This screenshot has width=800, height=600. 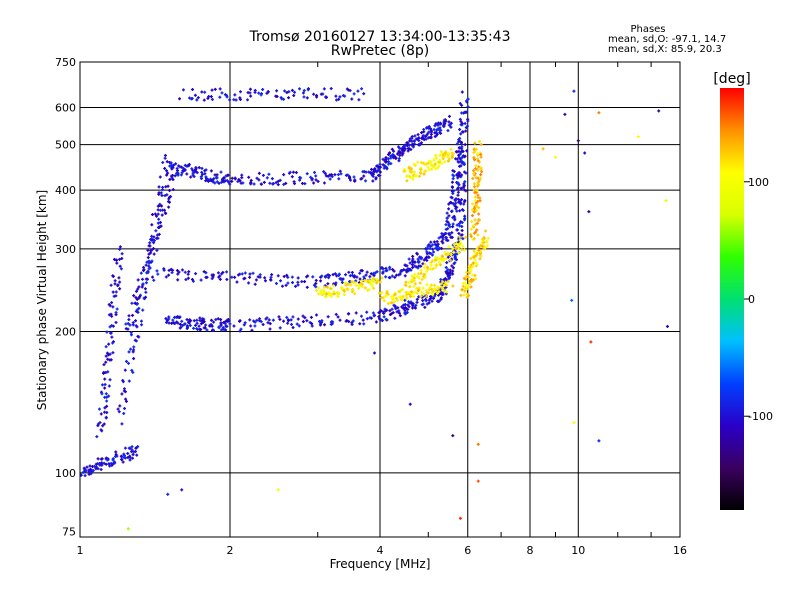 What do you see at coordinates (530, 550) in the screenshot?
I see `x-tick-label: 8` at bounding box center [530, 550].